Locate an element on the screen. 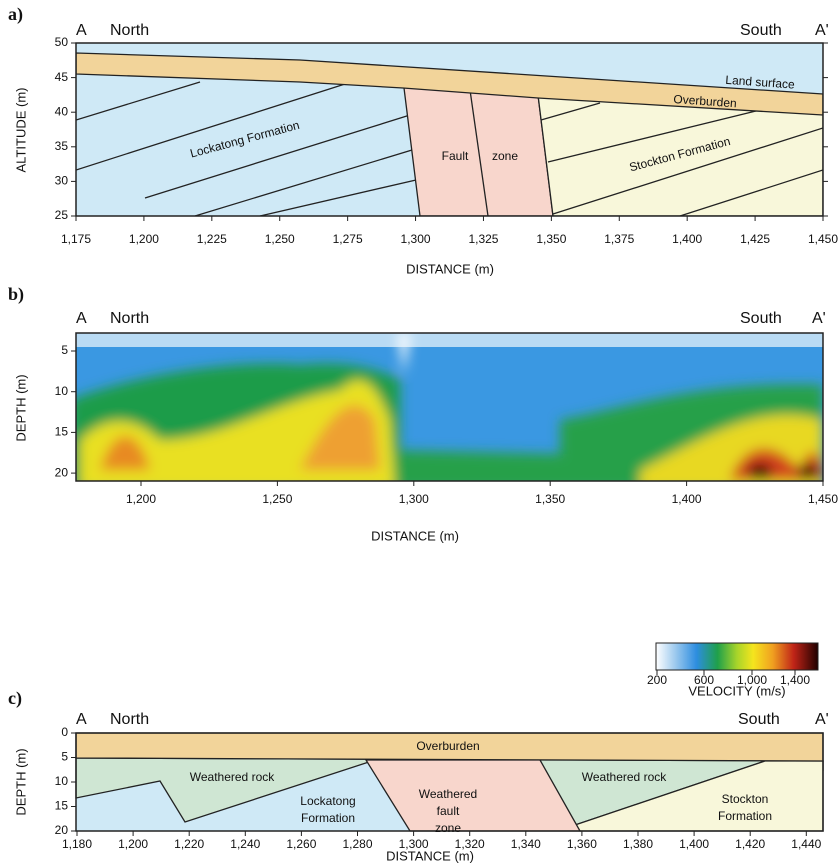 The height and width of the screenshot is (864, 839). annotation: fault is located at coordinates (448, 811).